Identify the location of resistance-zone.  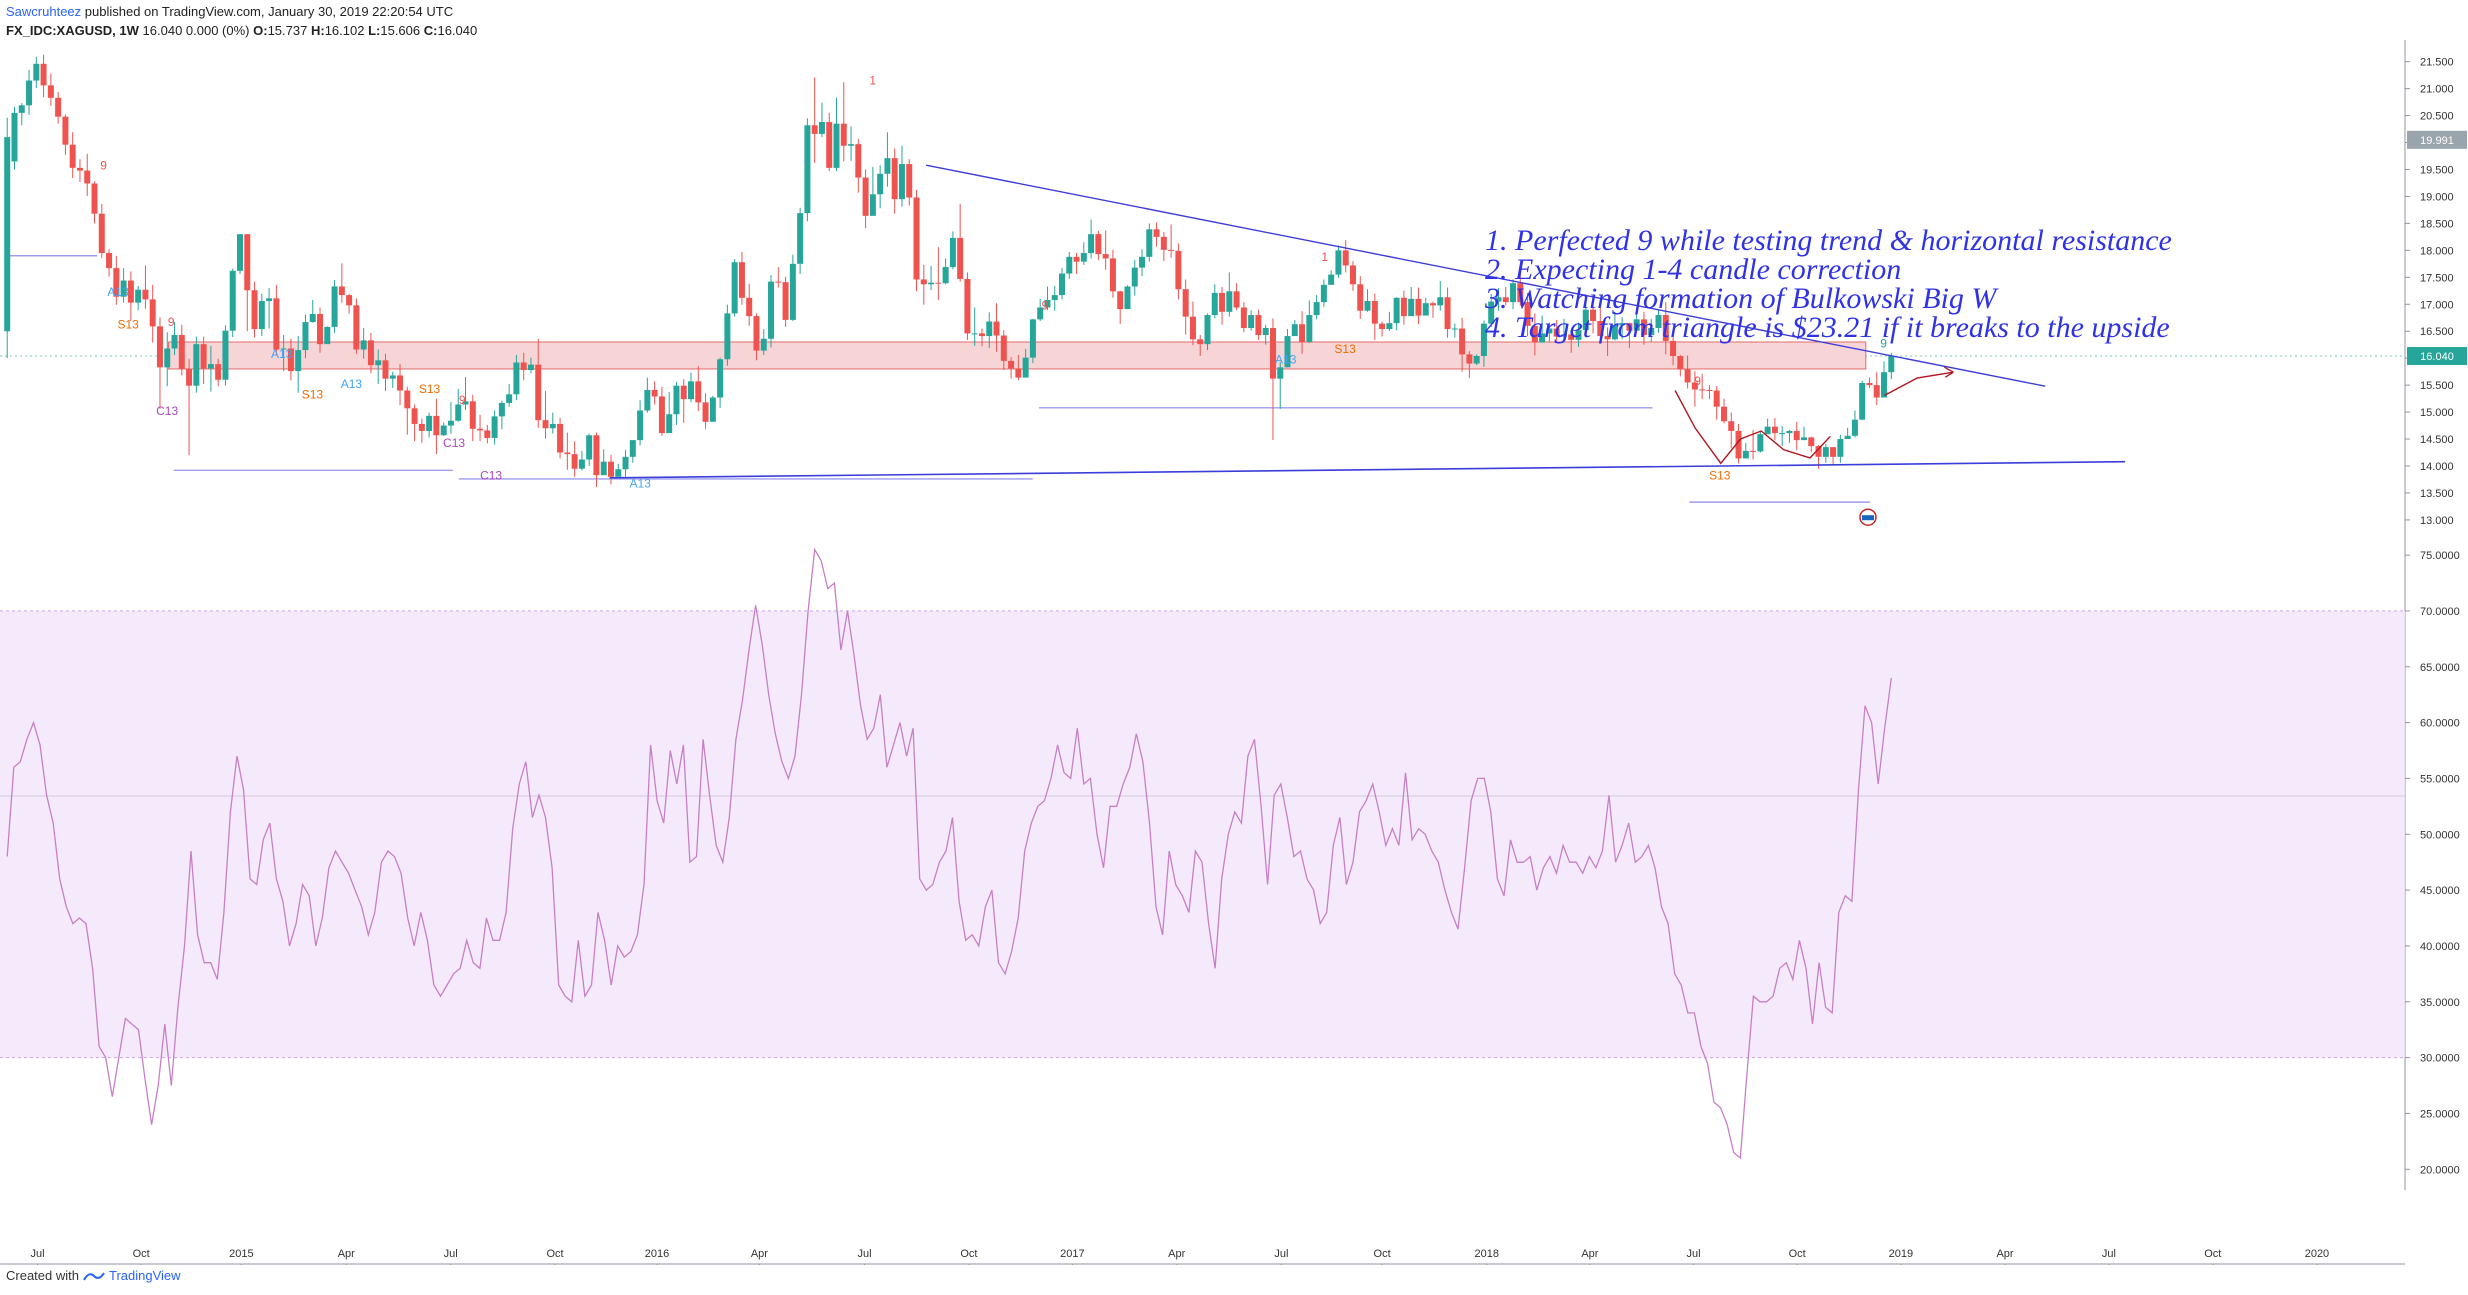
(1017, 355).